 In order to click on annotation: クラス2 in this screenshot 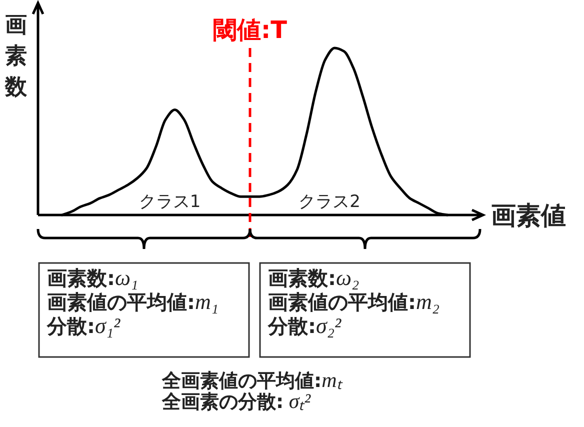, I will do `click(329, 202)`.